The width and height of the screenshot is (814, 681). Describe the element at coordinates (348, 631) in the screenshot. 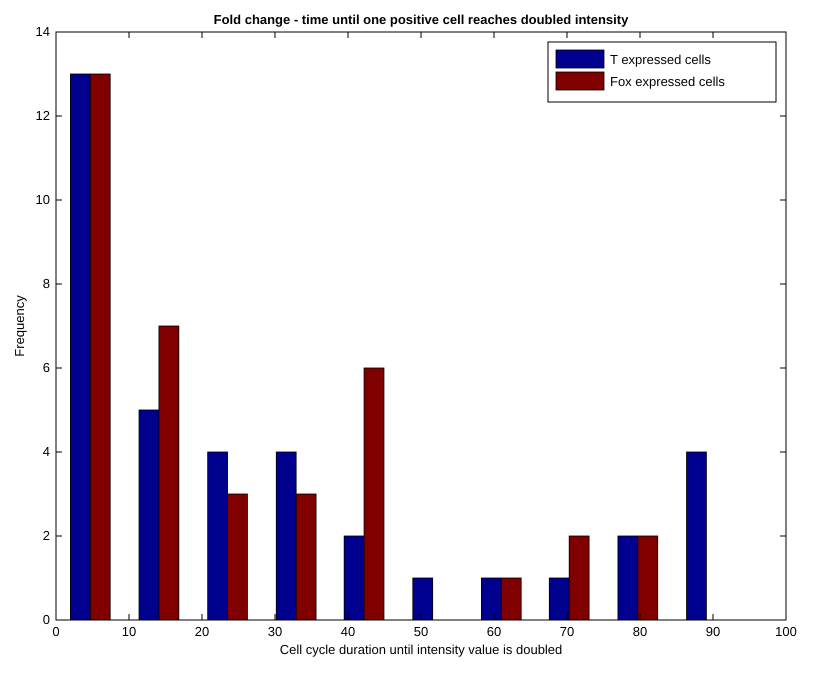

I see `x-tick-label: 40` at that location.